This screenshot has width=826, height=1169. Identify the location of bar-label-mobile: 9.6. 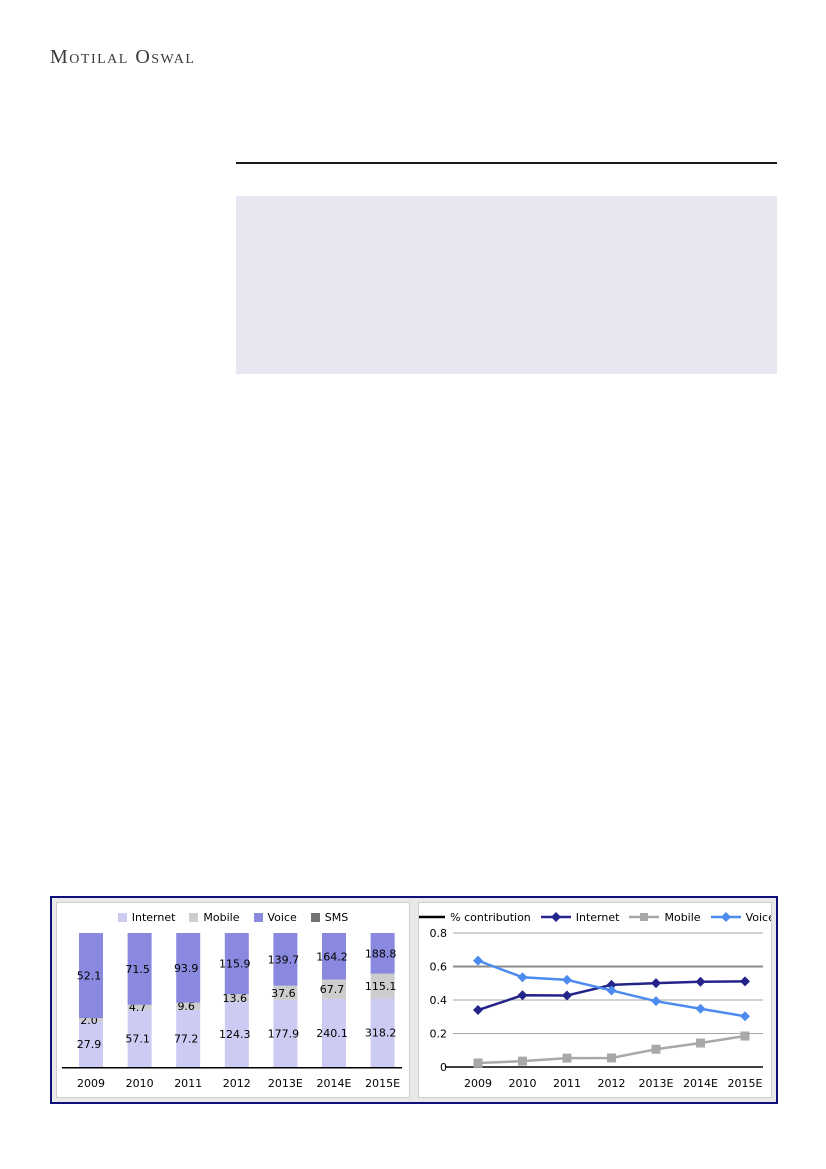
(186, 1006).